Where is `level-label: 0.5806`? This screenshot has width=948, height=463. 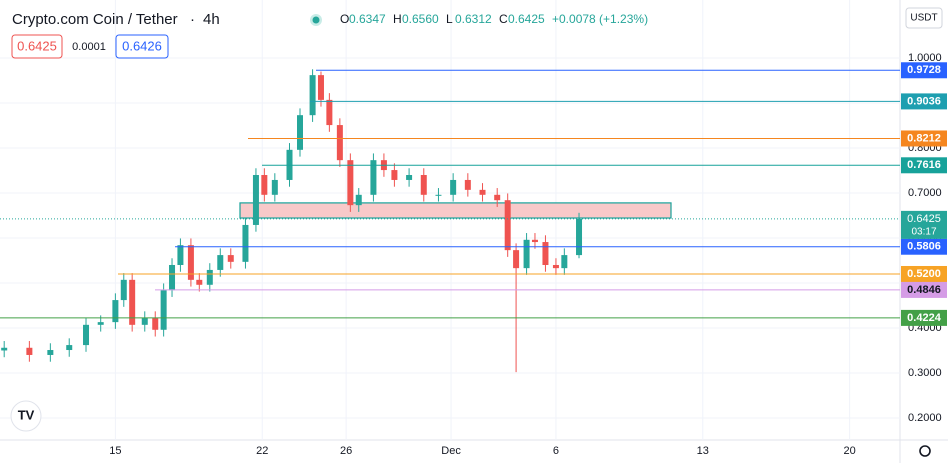
level-label: 0.5806 is located at coordinates (924, 247).